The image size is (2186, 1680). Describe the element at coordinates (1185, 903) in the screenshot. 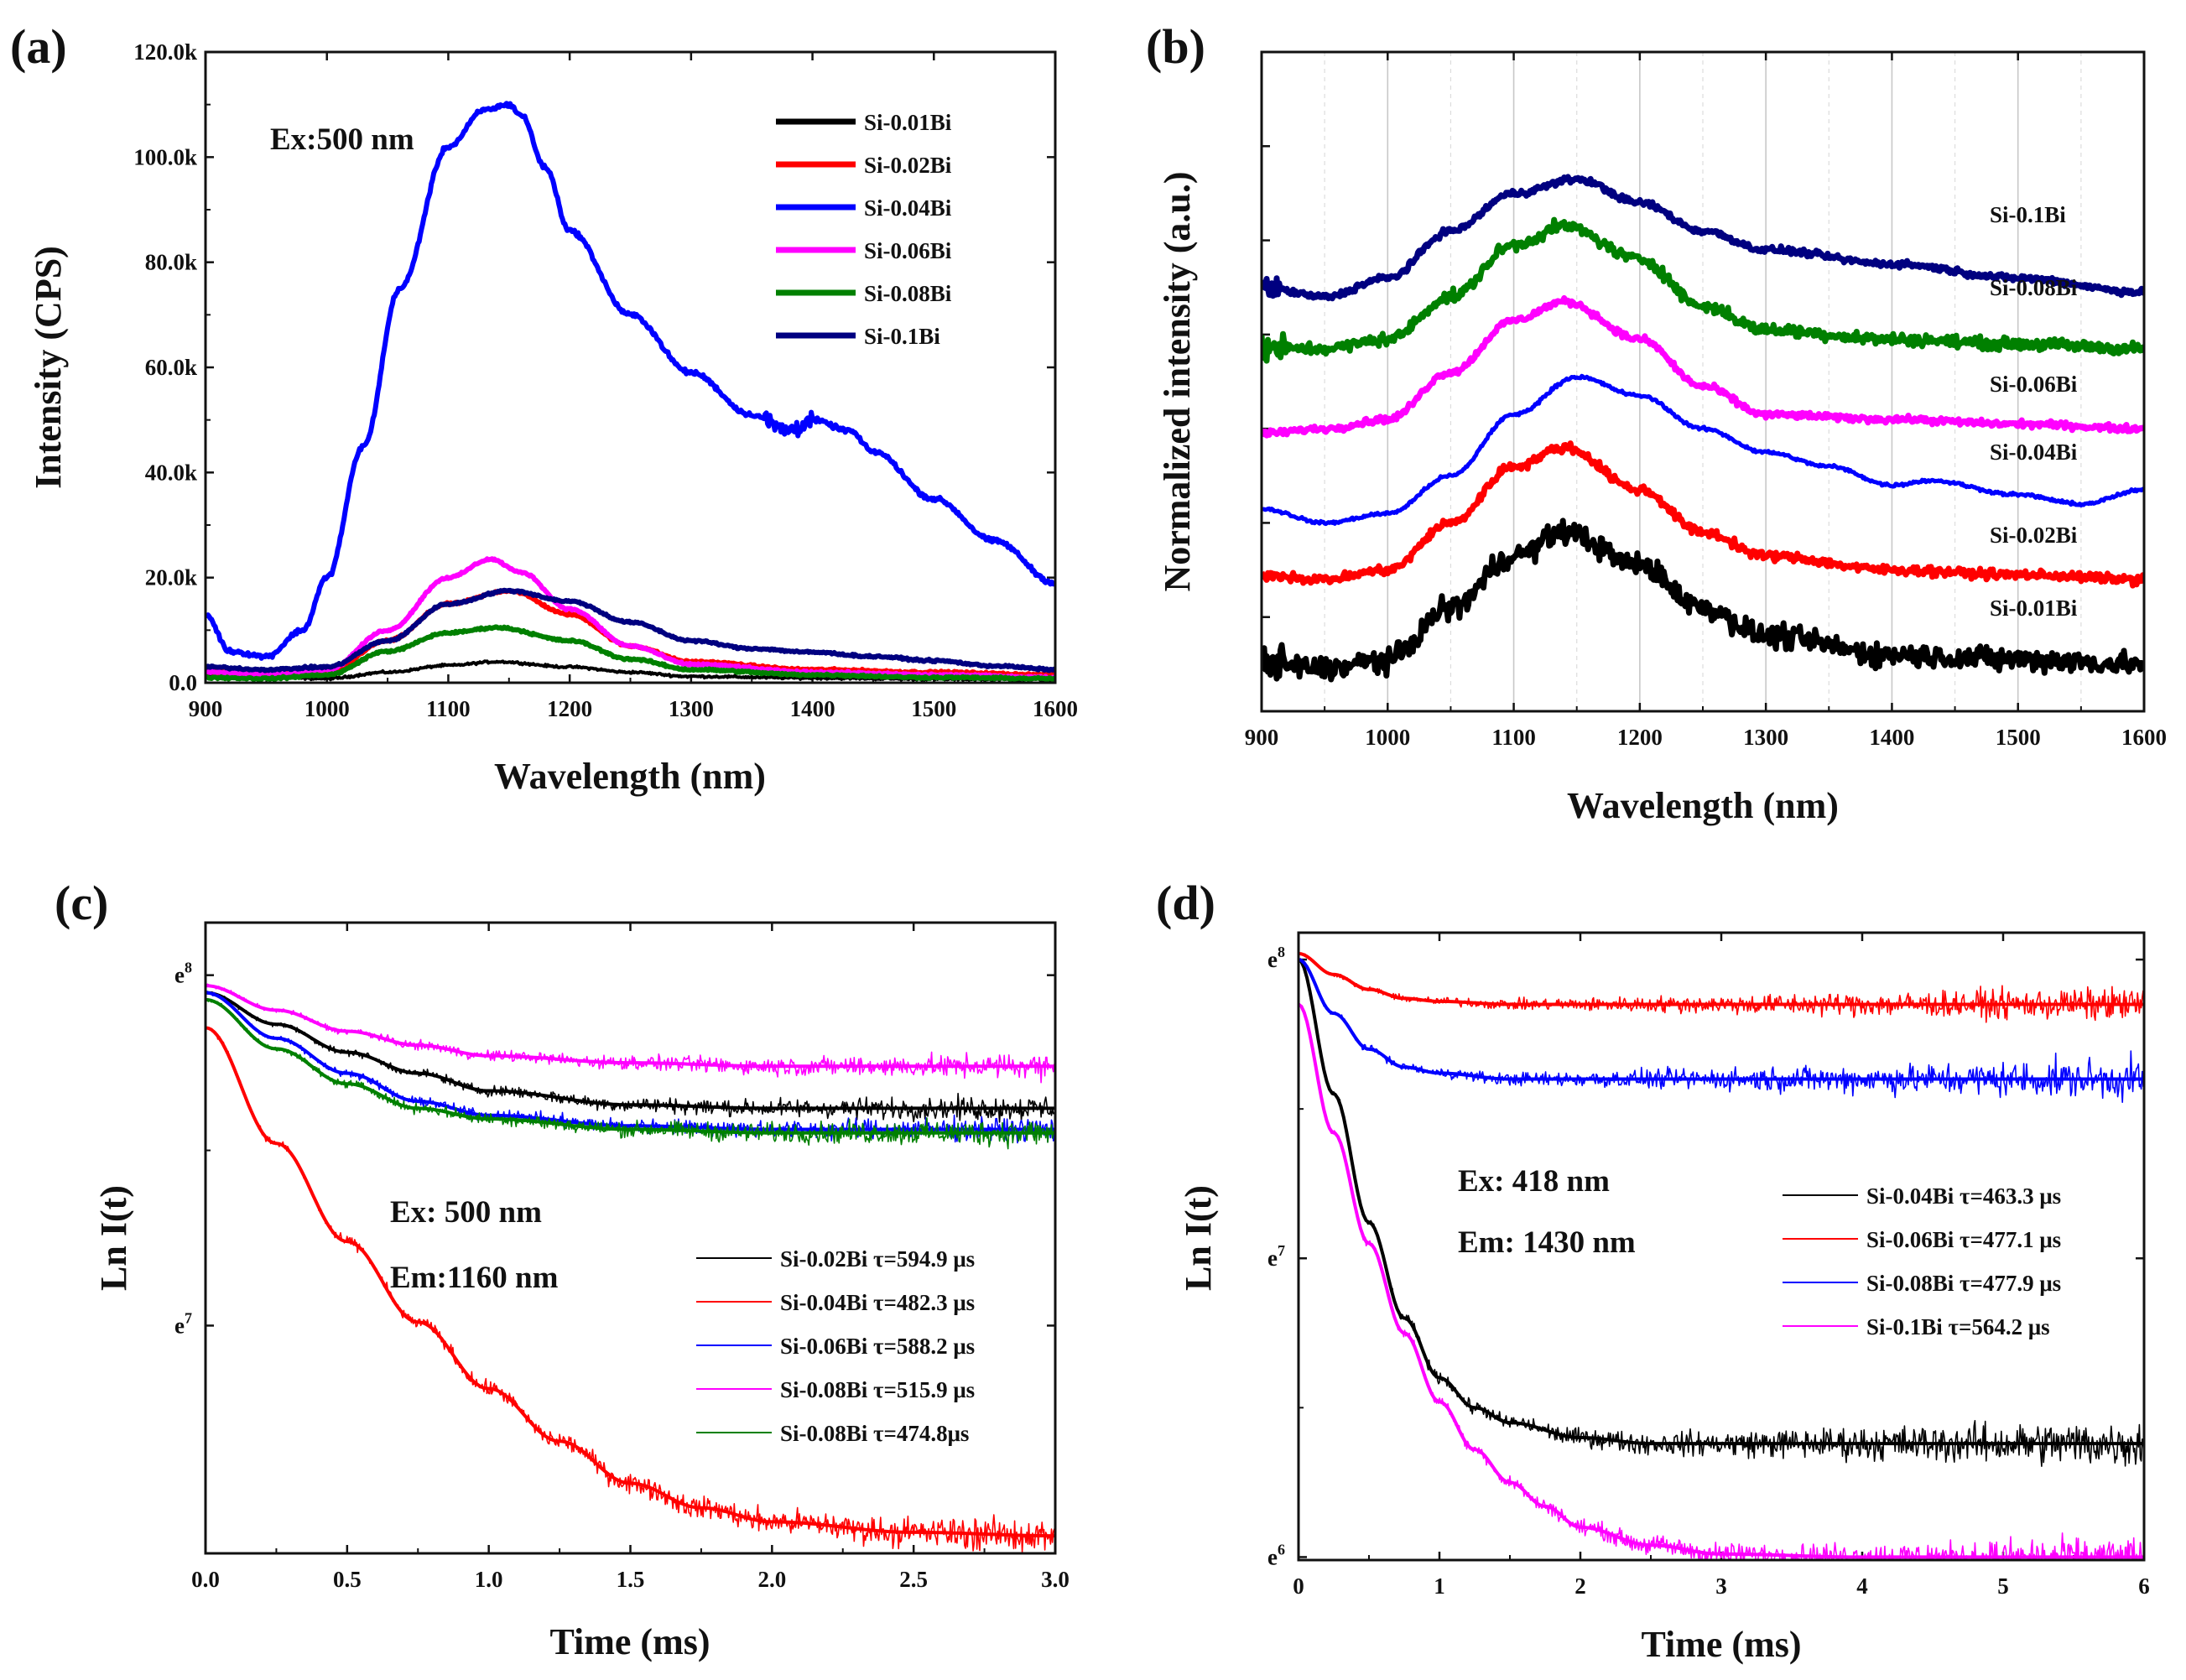

I see `panel-label-d: (d)` at that location.